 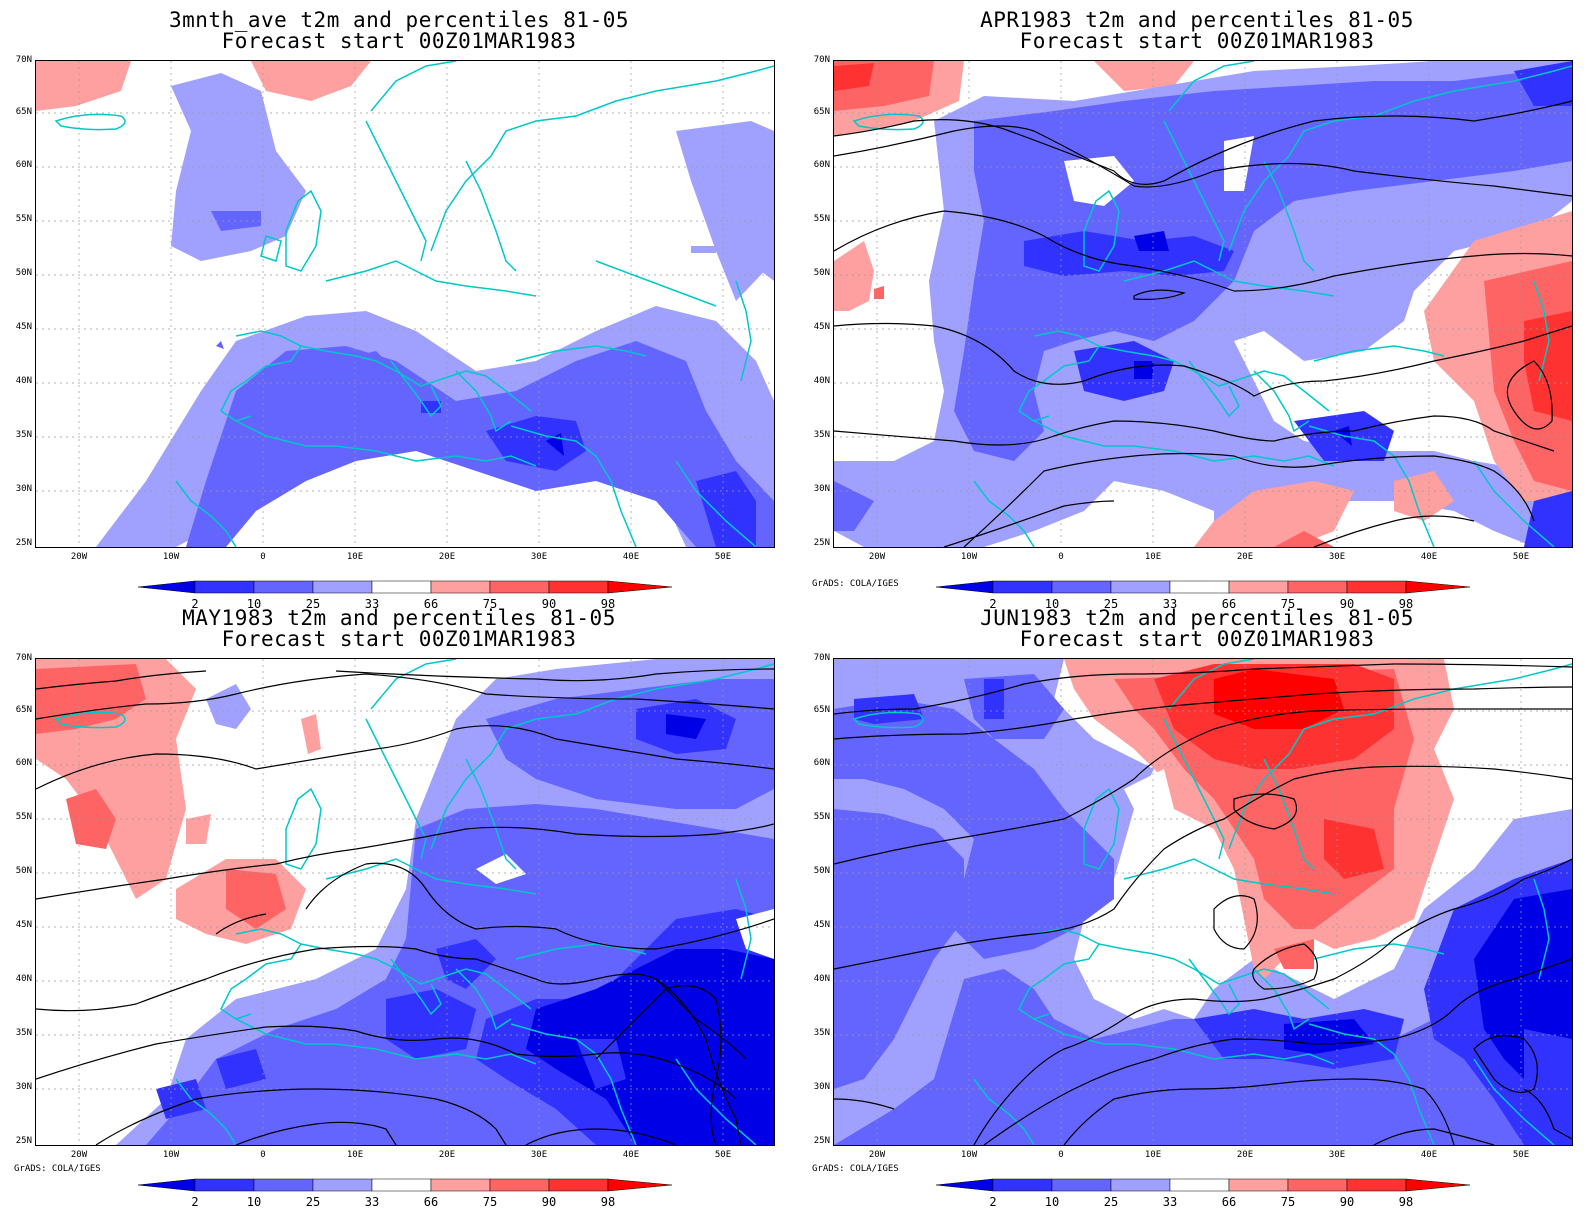 I want to click on panel-title-line1: APR1983 t2m and percentiles 81-05, so click(x=1197, y=20).